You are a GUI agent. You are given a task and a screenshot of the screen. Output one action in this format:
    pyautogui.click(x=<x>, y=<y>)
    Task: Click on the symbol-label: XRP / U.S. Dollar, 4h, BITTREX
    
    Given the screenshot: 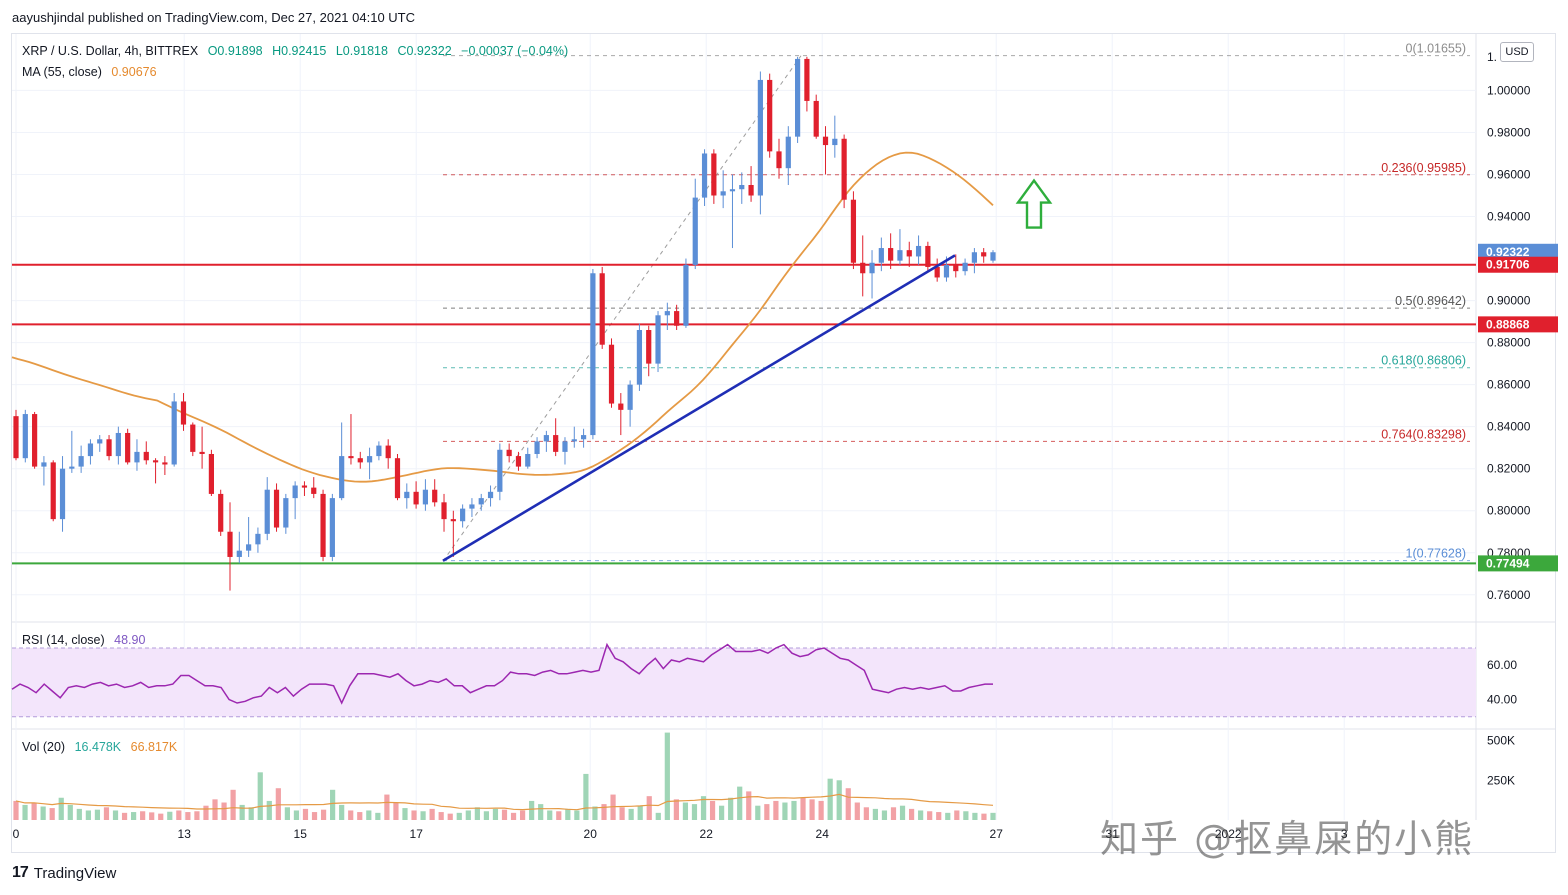 What is the action you would take?
    pyautogui.click(x=110, y=51)
    